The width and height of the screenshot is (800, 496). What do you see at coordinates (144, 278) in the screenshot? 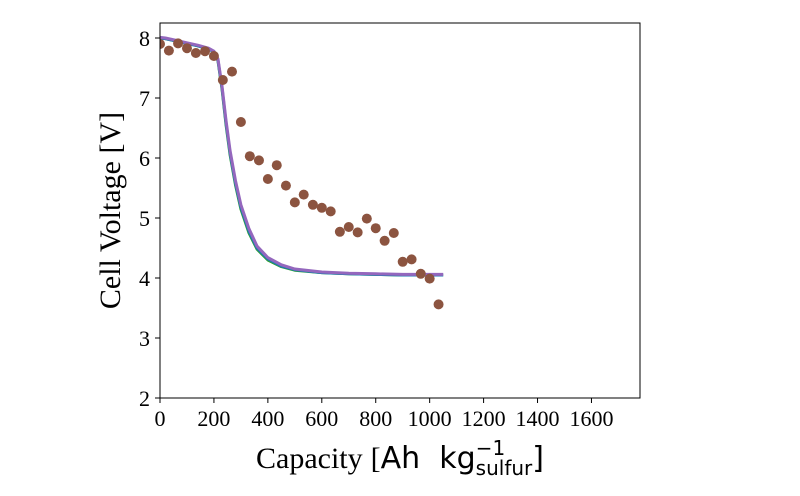
I see `y-tick-label: 4` at bounding box center [144, 278].